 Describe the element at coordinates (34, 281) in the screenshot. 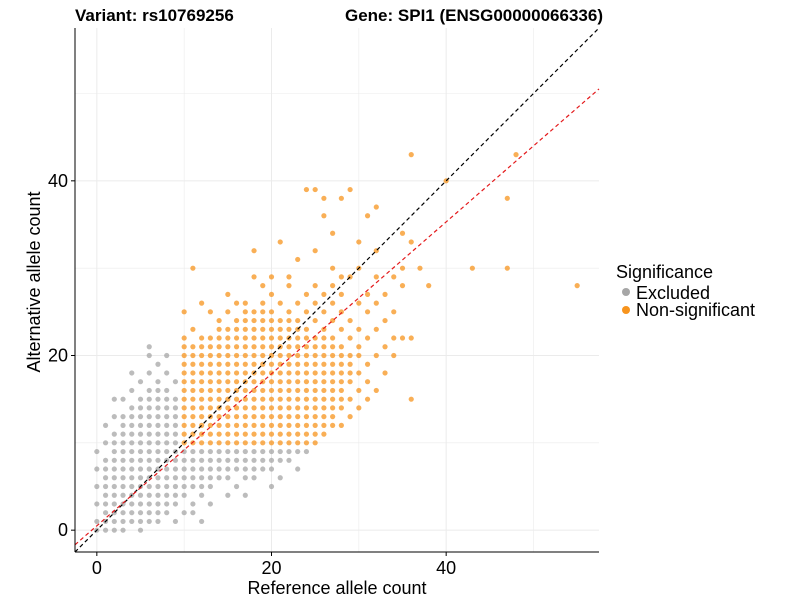

I see `y-axis-title: Alternative allele count` at that location.